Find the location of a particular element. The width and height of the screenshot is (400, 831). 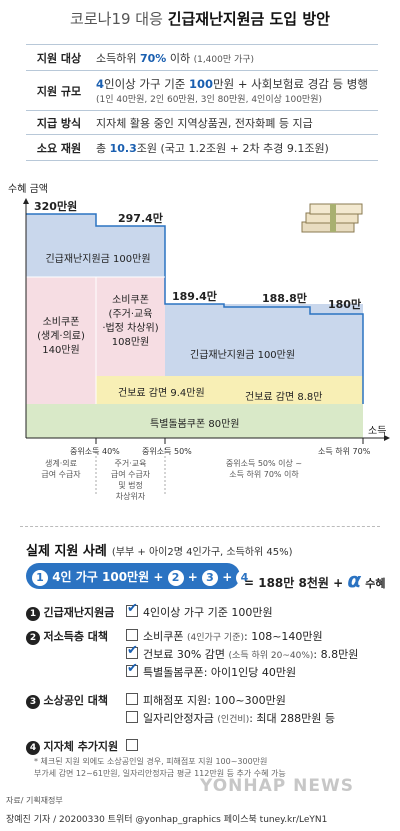

y-axis-label: 수혜 금액 is located at coordinates (28, 189).